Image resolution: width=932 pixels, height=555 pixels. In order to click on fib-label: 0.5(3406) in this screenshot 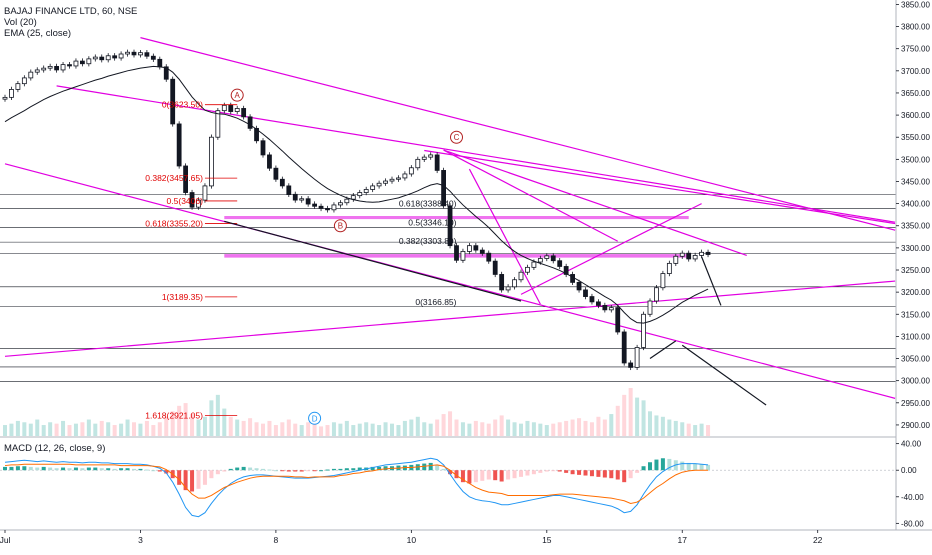, I will do `click(185, 201)`.